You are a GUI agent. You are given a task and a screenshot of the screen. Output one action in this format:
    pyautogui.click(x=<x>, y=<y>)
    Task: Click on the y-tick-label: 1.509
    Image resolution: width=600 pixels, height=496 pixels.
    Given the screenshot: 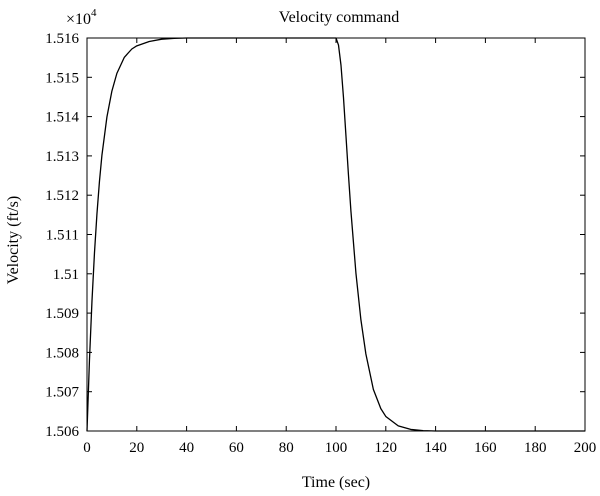 What is the action you would take?
    pyautogui.click(x=62, y=314)
    